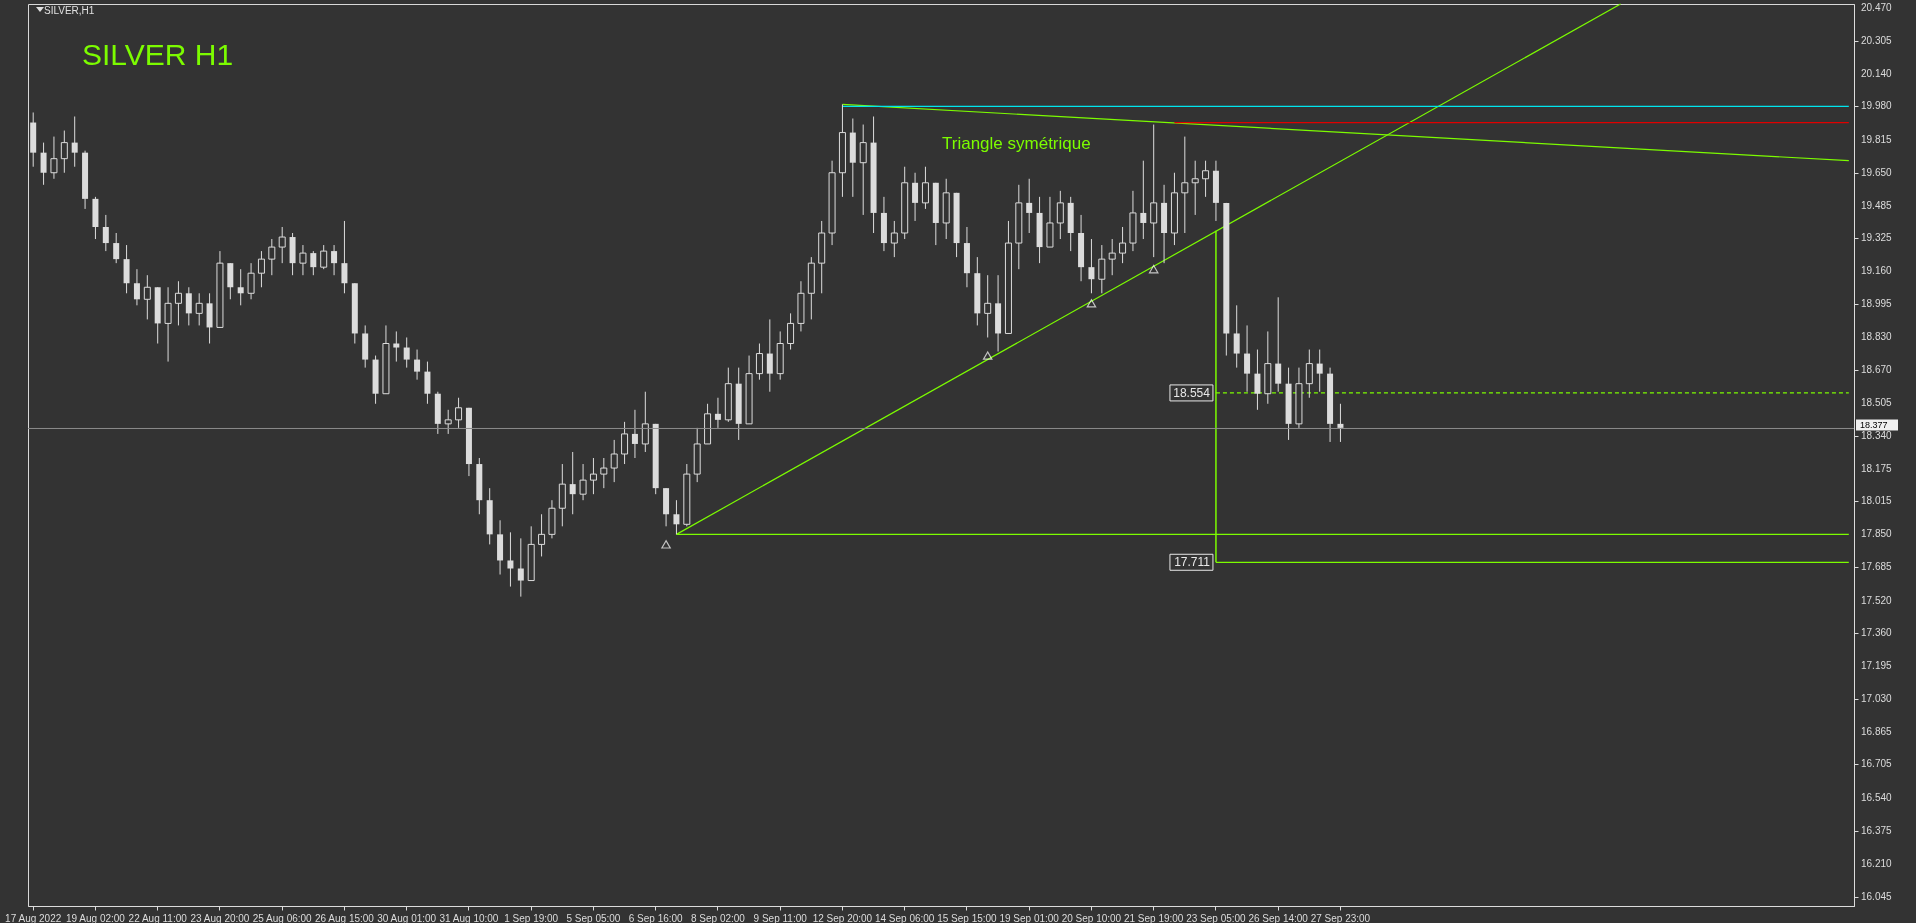  What do you see at coordinates (1877, 271) in the screenshot?
I see `y-tick-label: 19.160` at bounding box center [1877, 271].